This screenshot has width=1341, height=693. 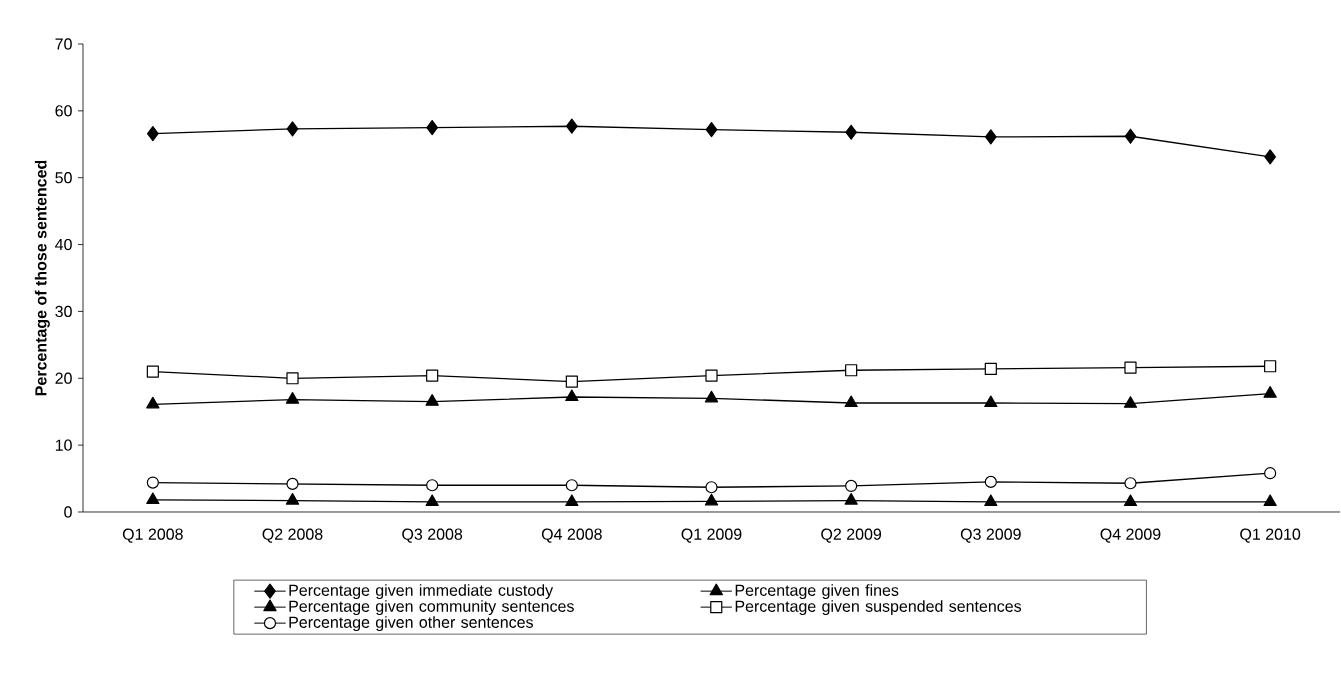 What do you see at coordinates (411, 624) in the screenshot?
I see `legend-label: Percentage given other sentences` at bounding box center [411, 624].